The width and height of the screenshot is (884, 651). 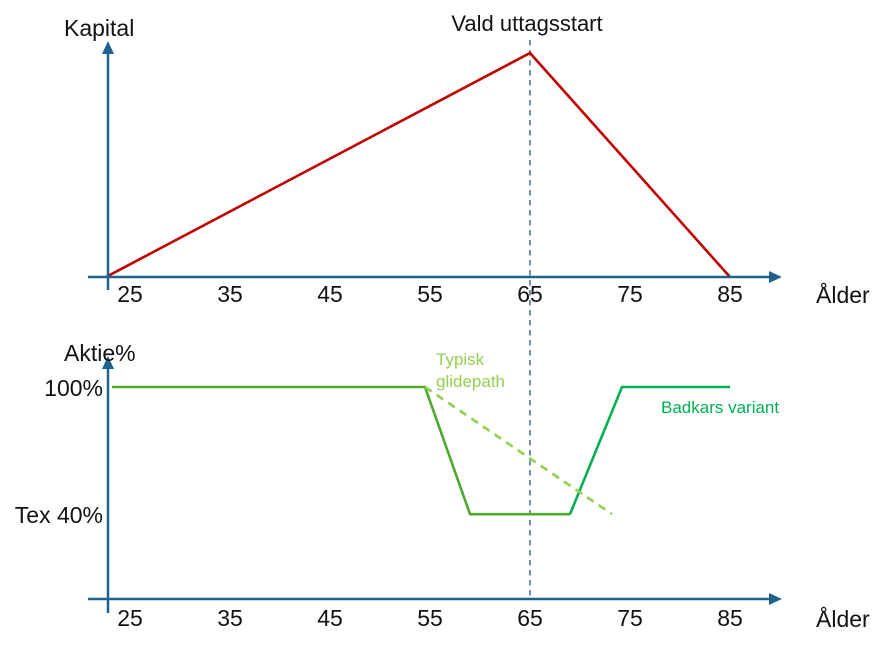 What do you see at coordinates (130, 618) in the screenshot?
I see `bottom-chart-x-tick-25: 25` at bounding box center [130, 618].